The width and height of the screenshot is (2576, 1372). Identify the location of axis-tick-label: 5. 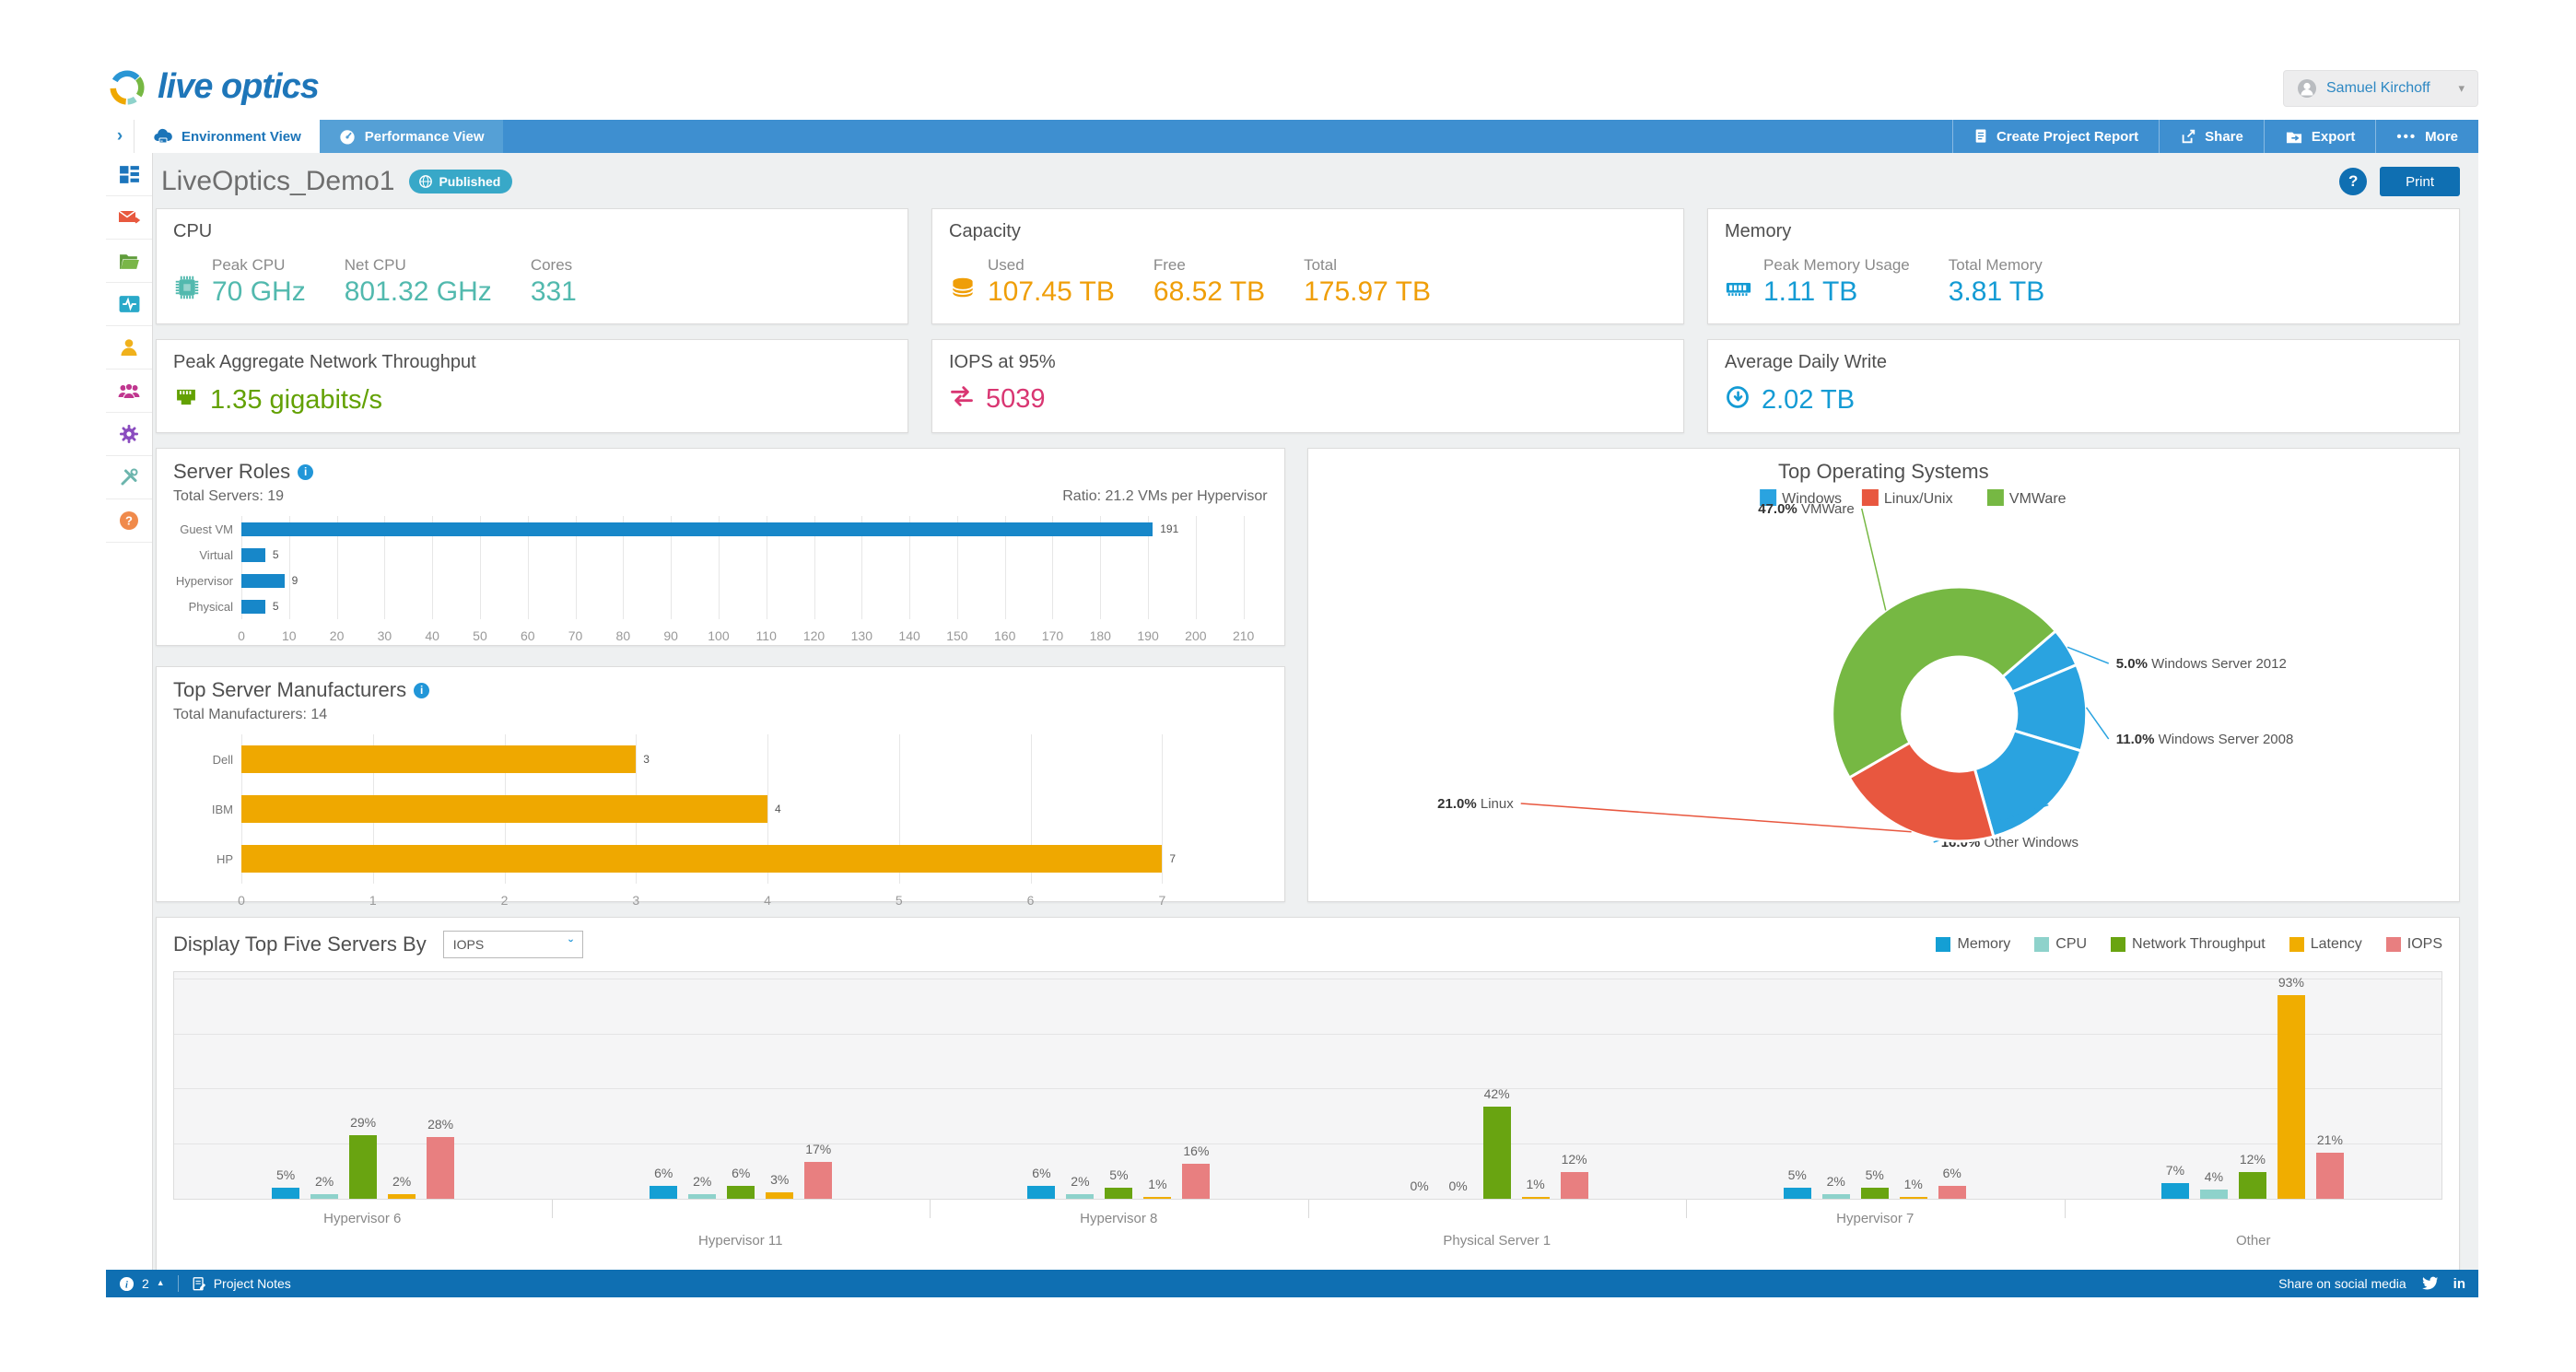
(899, 900).